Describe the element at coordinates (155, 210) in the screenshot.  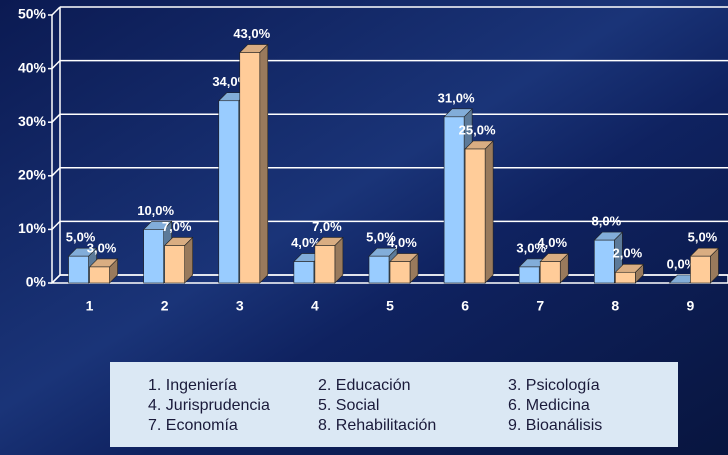
I see `value-label: 10,0%` at that location.